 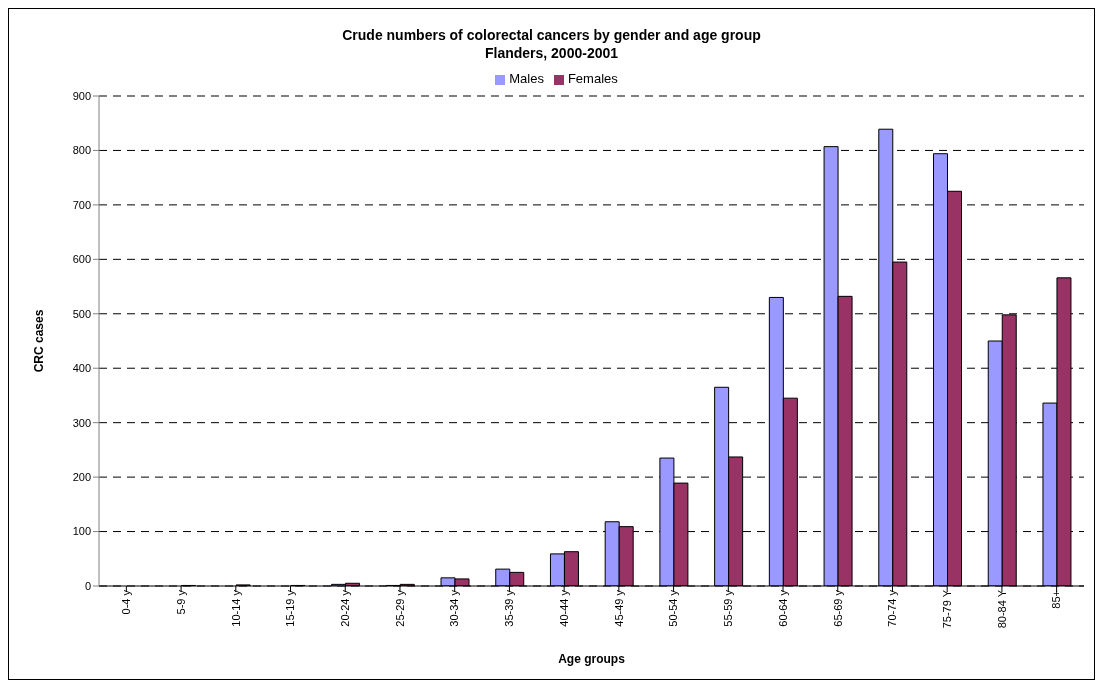 I want to click on y-tick-label: 500, so click(x=81, y=313).